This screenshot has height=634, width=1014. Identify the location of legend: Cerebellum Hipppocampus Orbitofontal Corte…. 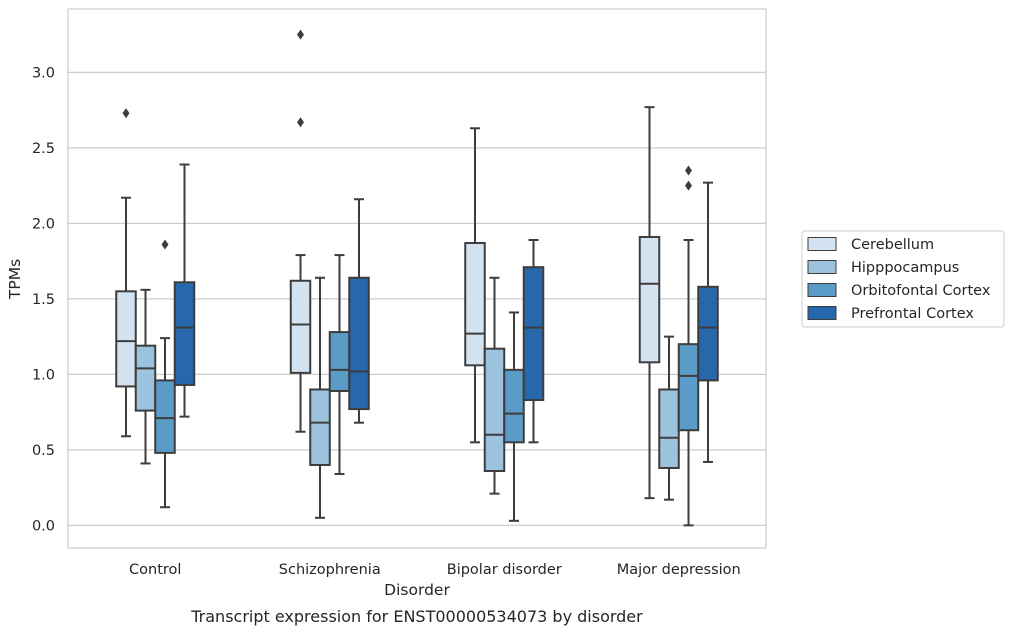
(903, 279).